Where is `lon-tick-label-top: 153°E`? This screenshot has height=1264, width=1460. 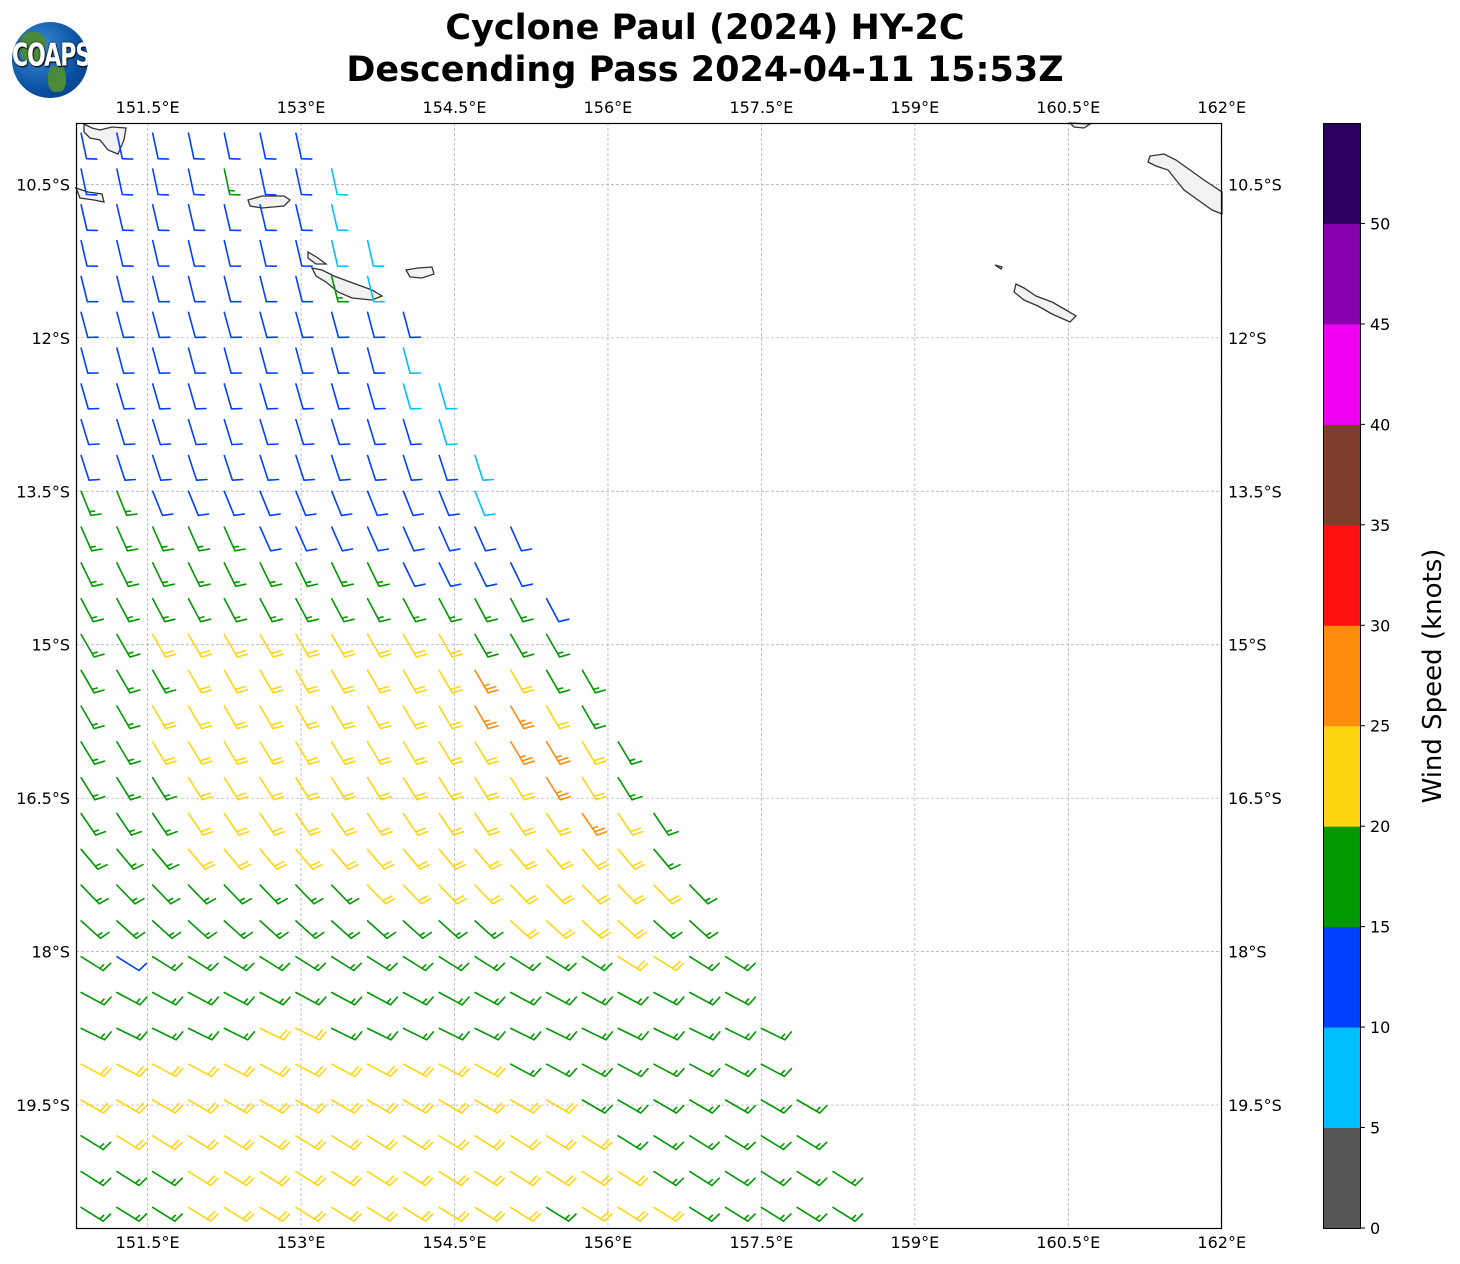
lon-tick-label-top: 153°E is located at coordinates (301, 107).